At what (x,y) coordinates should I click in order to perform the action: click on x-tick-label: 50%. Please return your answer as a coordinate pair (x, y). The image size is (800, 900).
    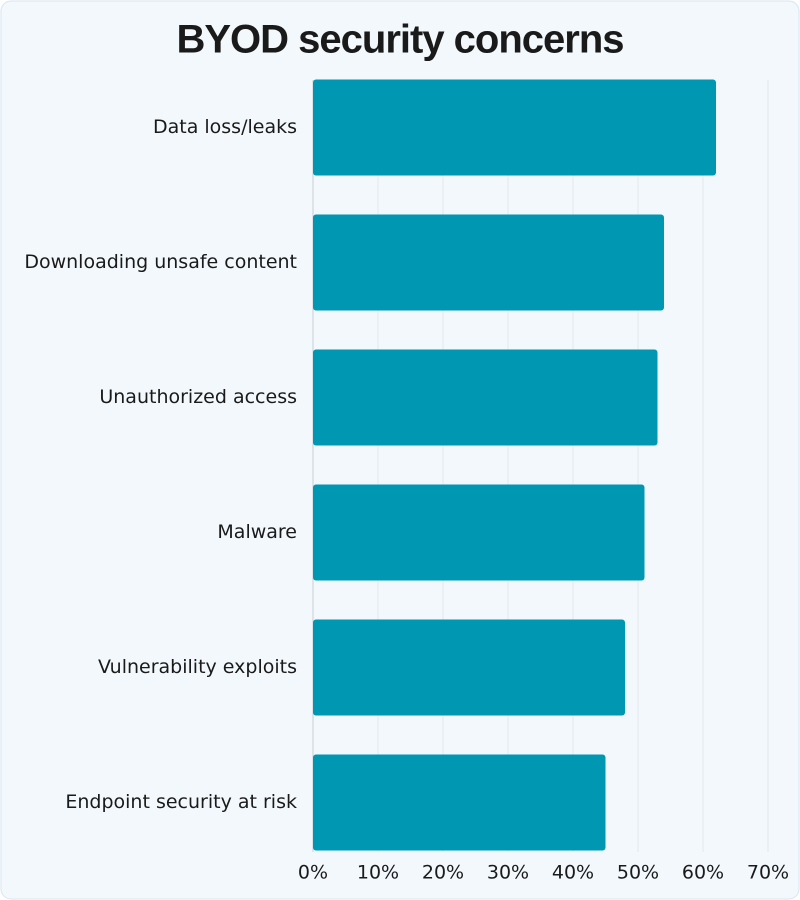
    Looking at the image, I should click on (638, 873).